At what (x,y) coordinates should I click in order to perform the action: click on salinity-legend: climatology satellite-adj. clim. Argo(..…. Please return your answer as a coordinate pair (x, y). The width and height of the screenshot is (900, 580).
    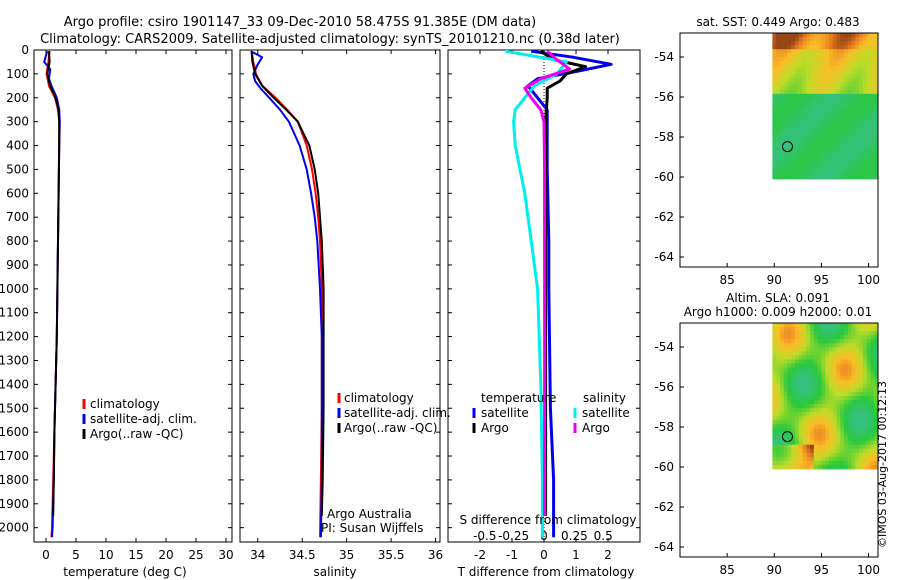
    Looking at the image, I should click on (394, 413).